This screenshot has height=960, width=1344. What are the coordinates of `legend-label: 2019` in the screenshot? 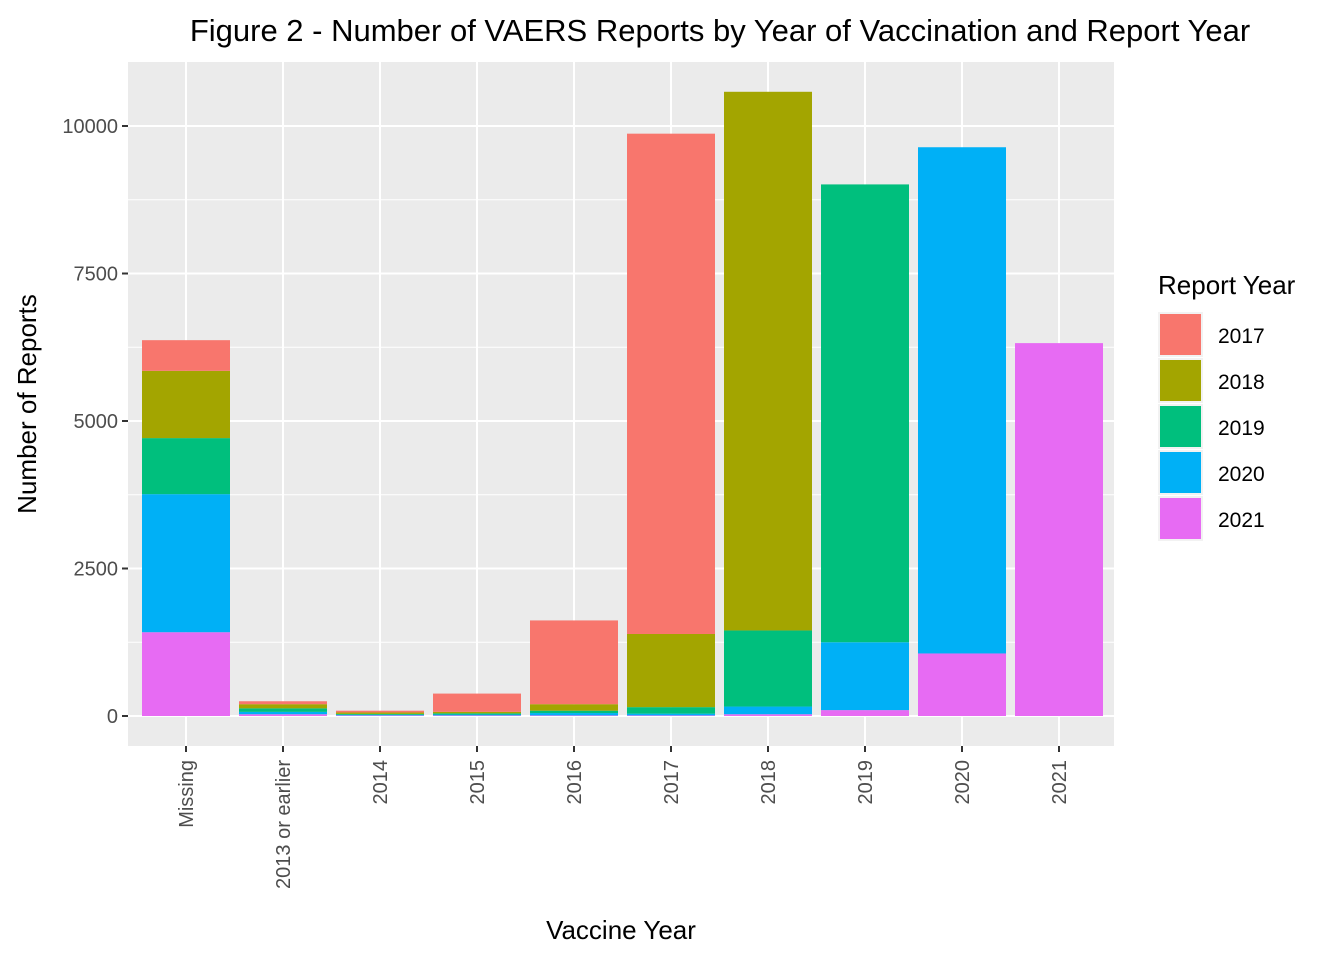 It's located at (1241, 428).